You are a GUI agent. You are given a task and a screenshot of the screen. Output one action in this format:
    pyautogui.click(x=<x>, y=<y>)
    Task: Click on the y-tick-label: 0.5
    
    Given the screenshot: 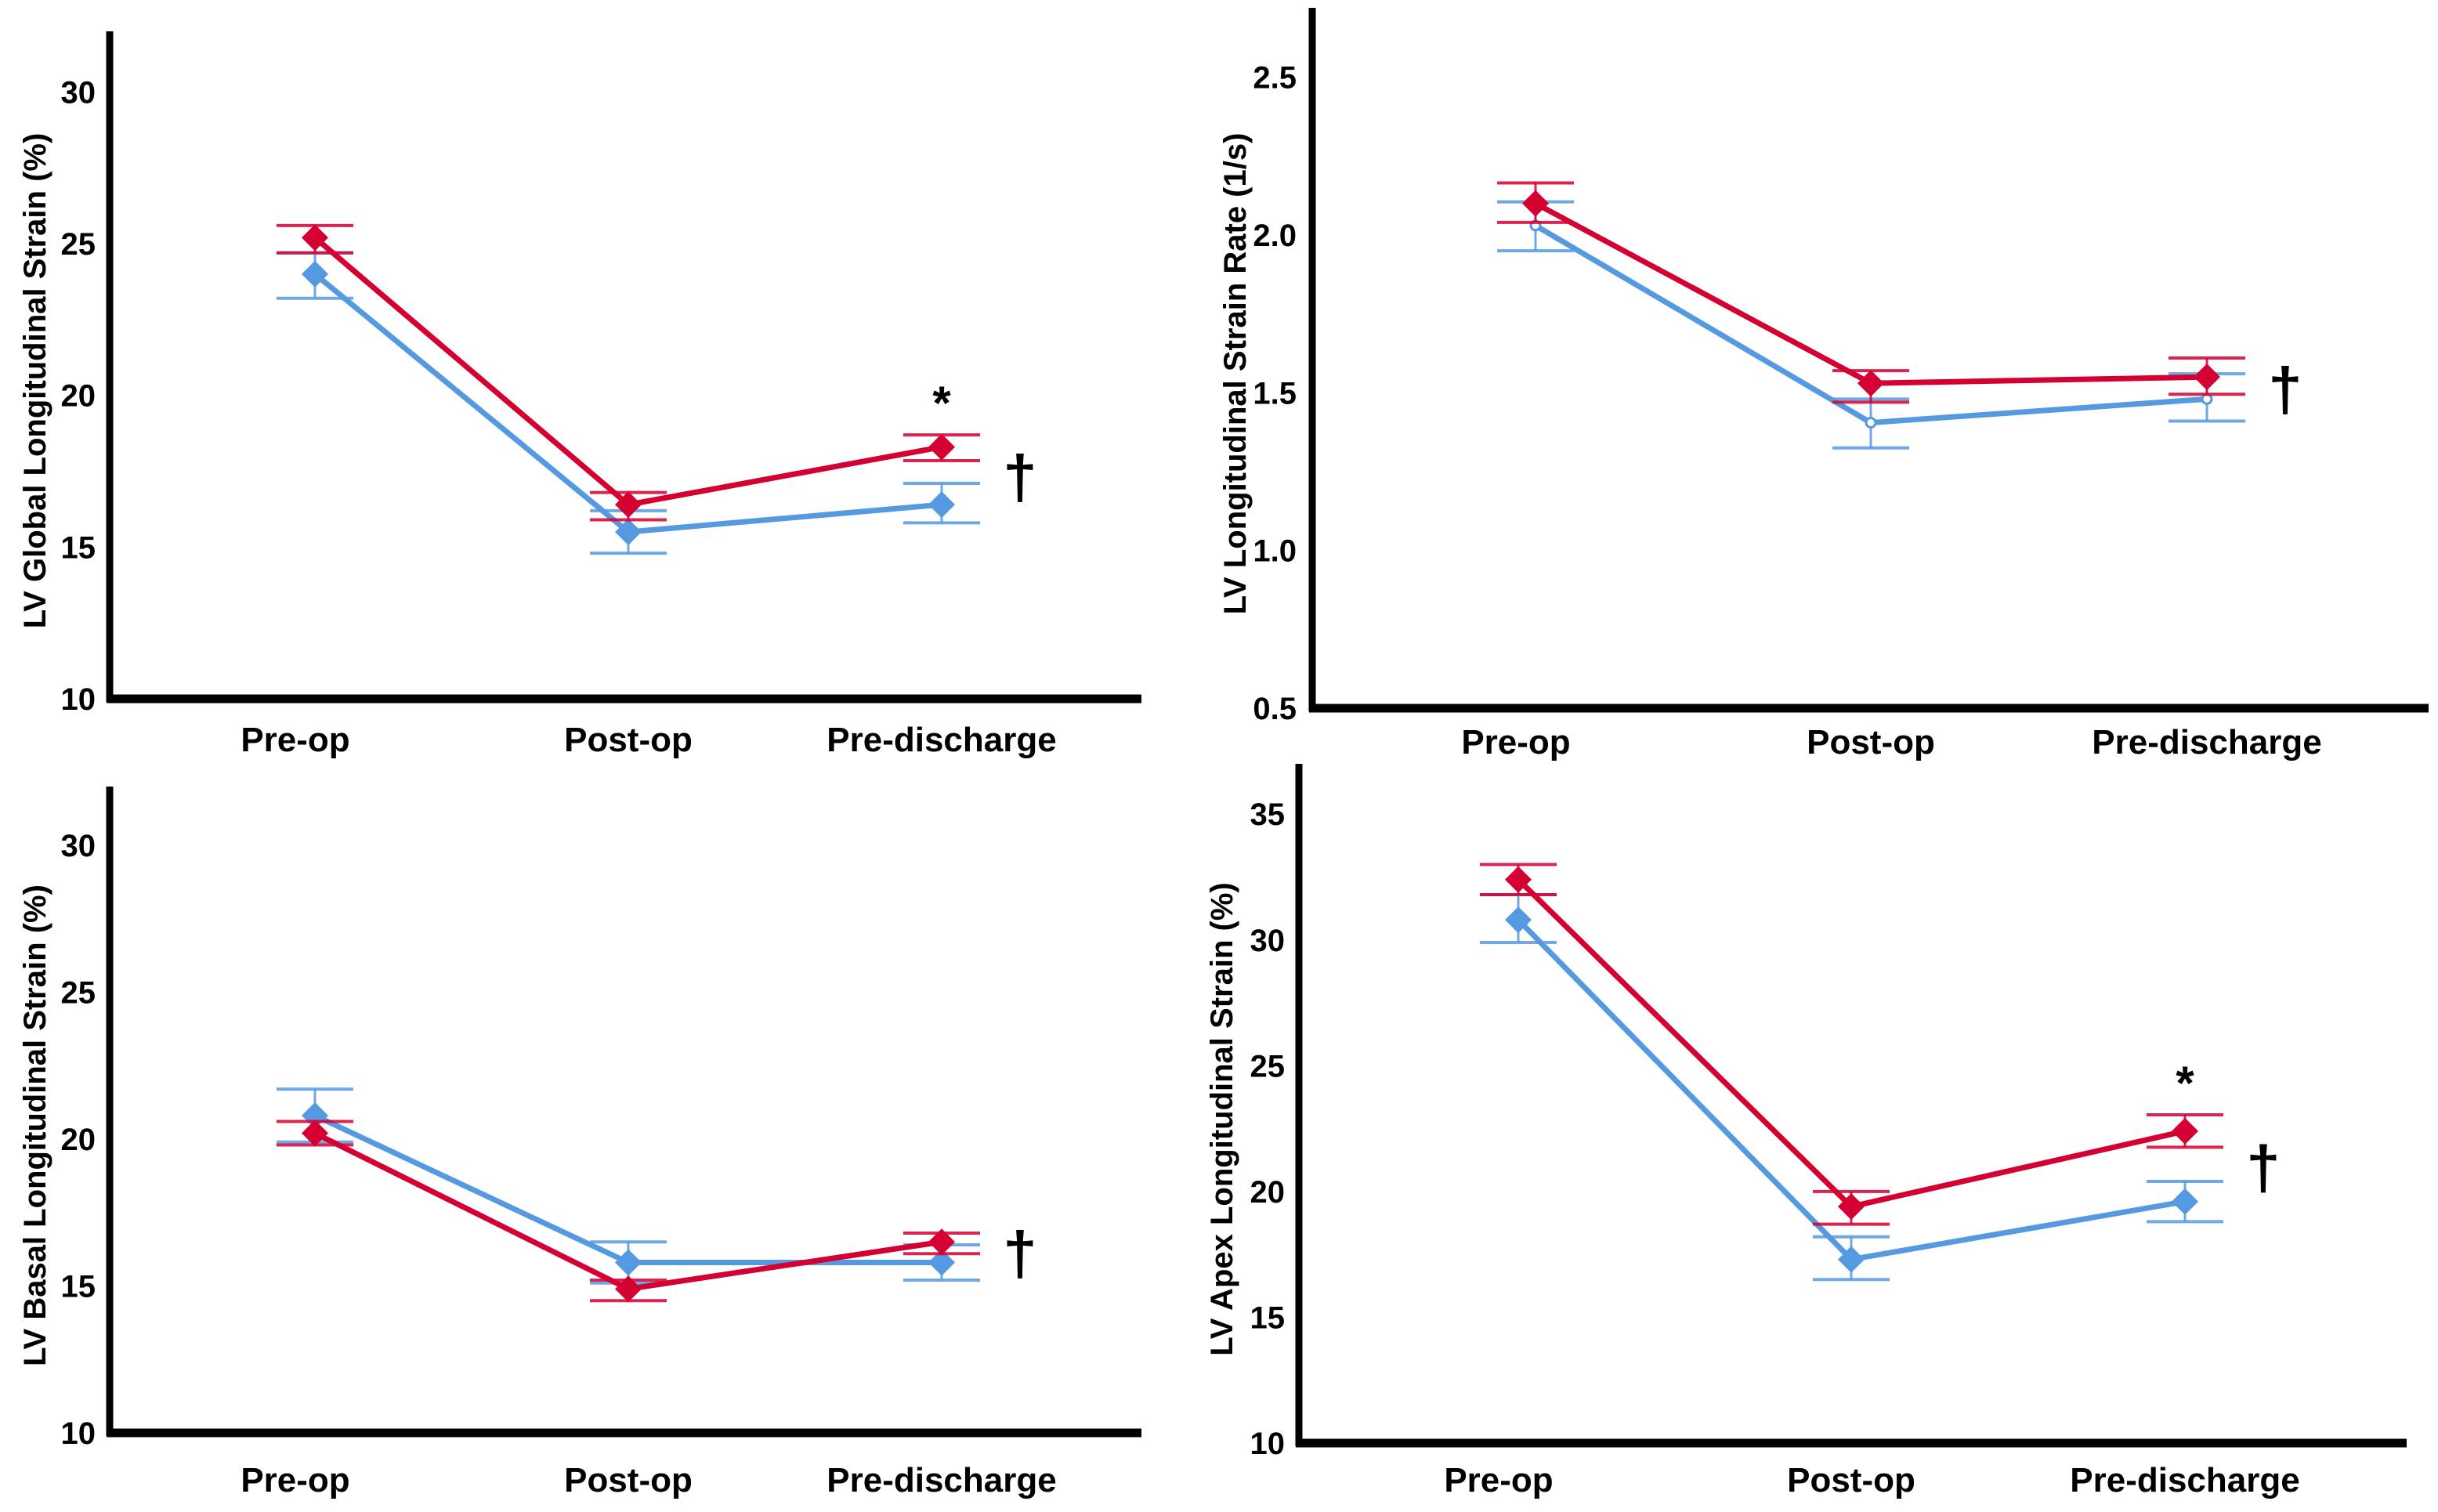 What is the action you would take?
    pyautogui.click(x=1275, y=709)
    